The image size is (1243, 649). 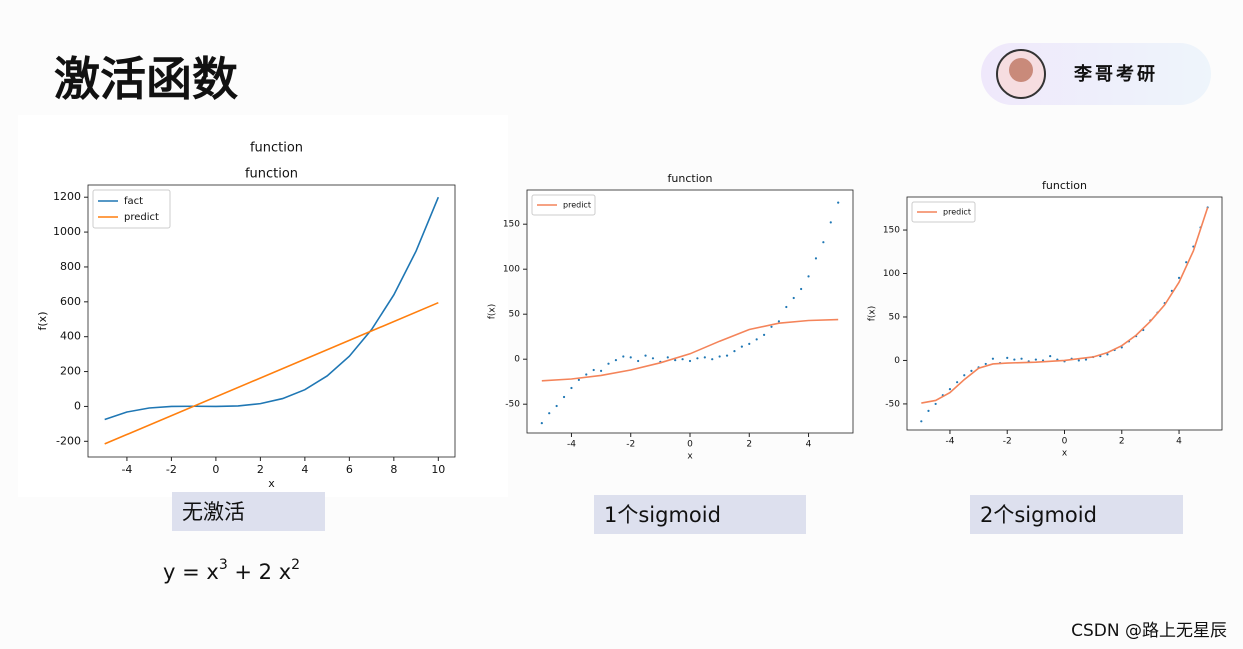 I want to click on watermark: CSDN @路上无星辰, so click(x=1149, y=631).